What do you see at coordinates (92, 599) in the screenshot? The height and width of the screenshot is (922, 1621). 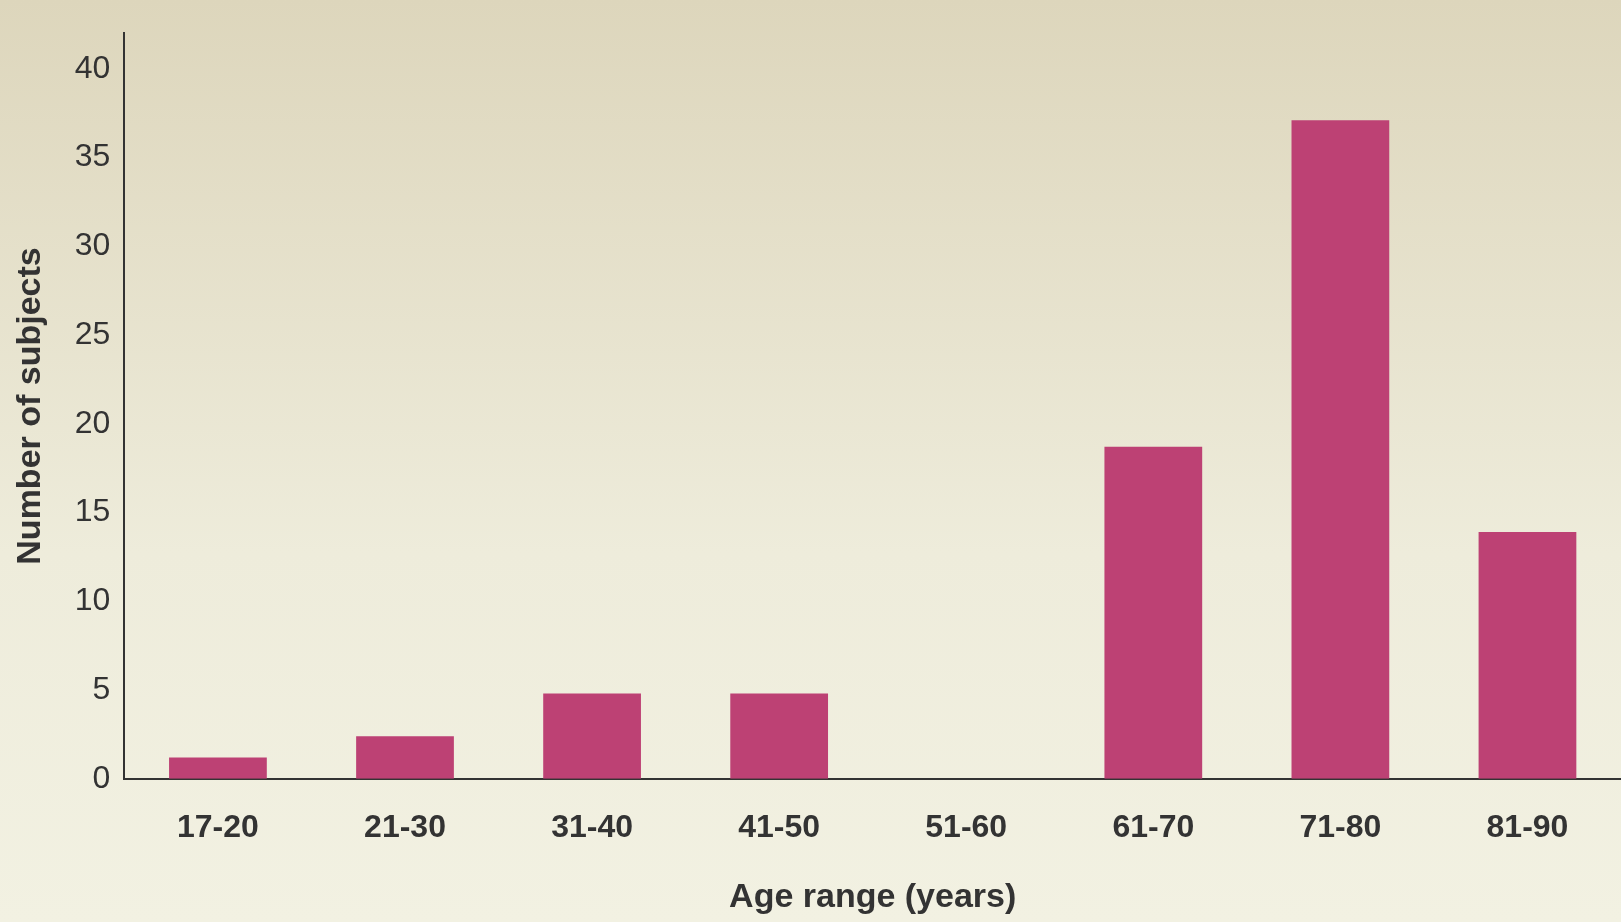 I see `y-tick-label: 10` at bounding box center [92, 599].